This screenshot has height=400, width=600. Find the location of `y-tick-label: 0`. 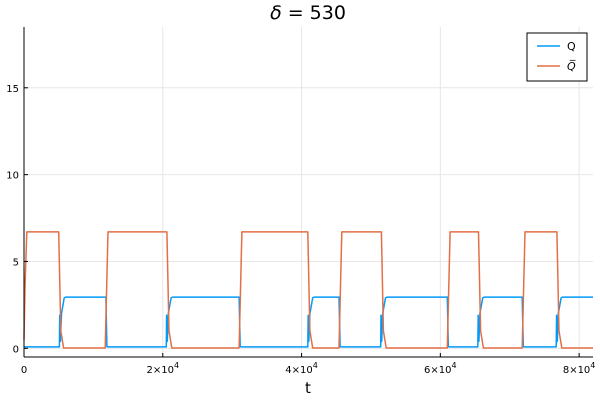

y-tick-label: 0 is located at coordinates (16, 349).